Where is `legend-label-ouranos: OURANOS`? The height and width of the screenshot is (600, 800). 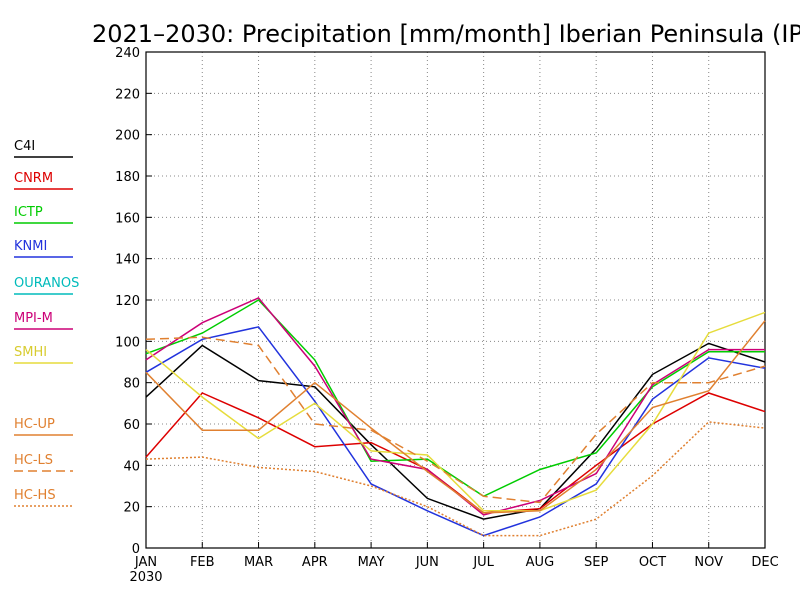
legend-label-ouranos: OURANOS is located at coordinates (46, 283).